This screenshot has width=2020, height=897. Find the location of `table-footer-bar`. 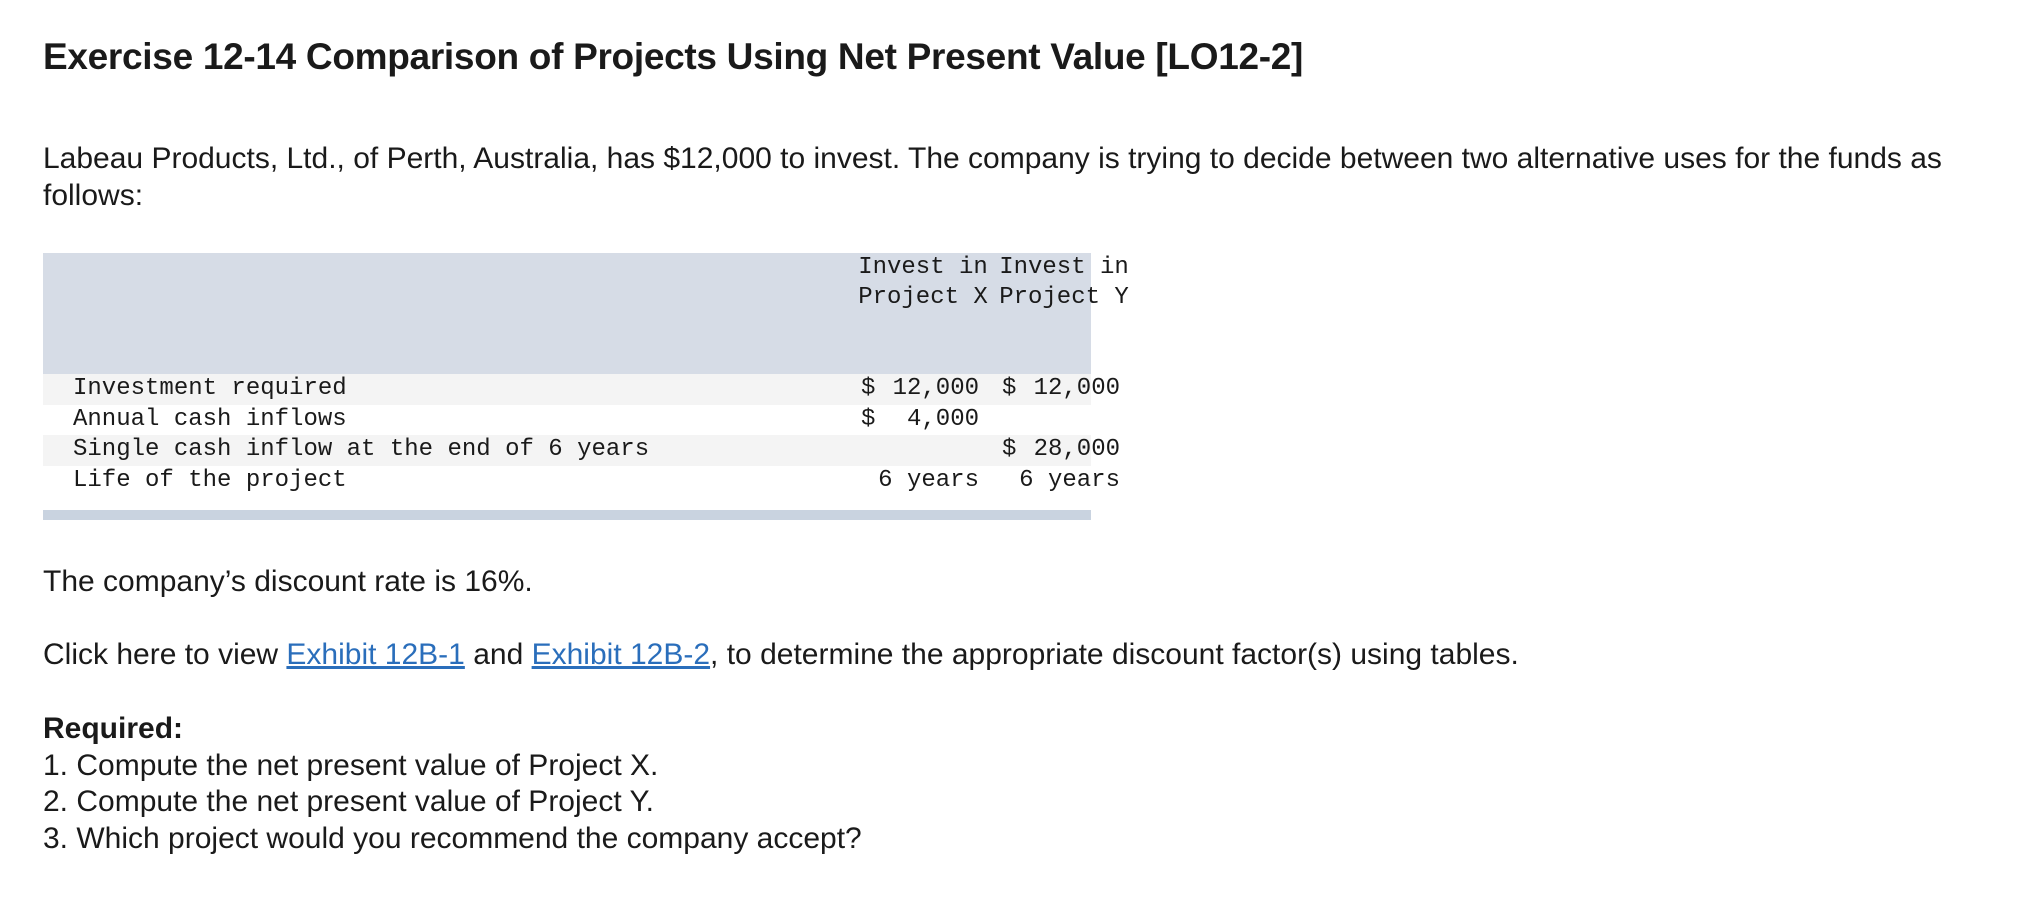

table-footer-bar is located at coordinates (567, 515).